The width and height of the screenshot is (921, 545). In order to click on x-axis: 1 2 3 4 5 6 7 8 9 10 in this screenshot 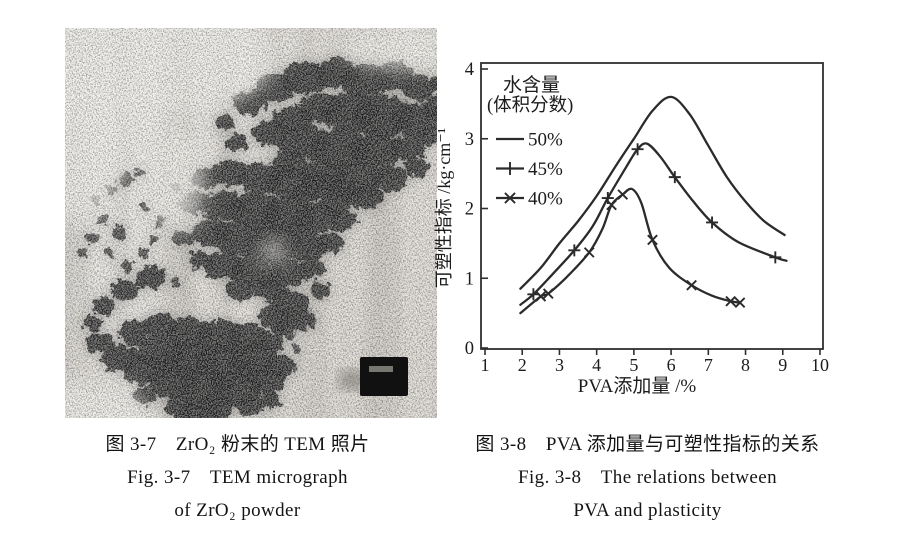, I will do `click(655, 362)`.